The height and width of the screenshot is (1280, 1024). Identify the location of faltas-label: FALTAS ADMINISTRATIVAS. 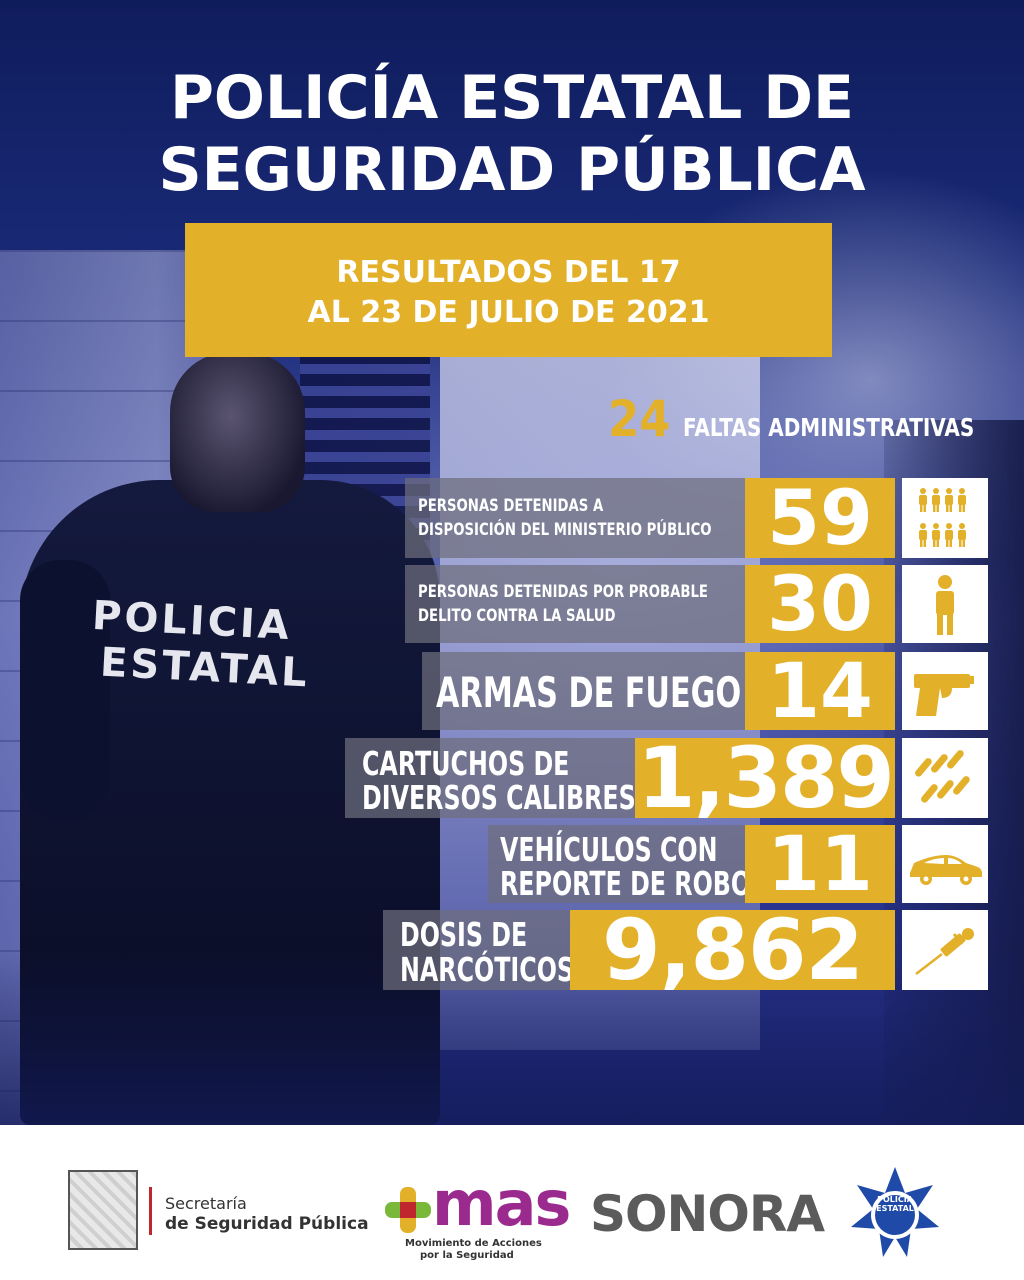
(828, 427).